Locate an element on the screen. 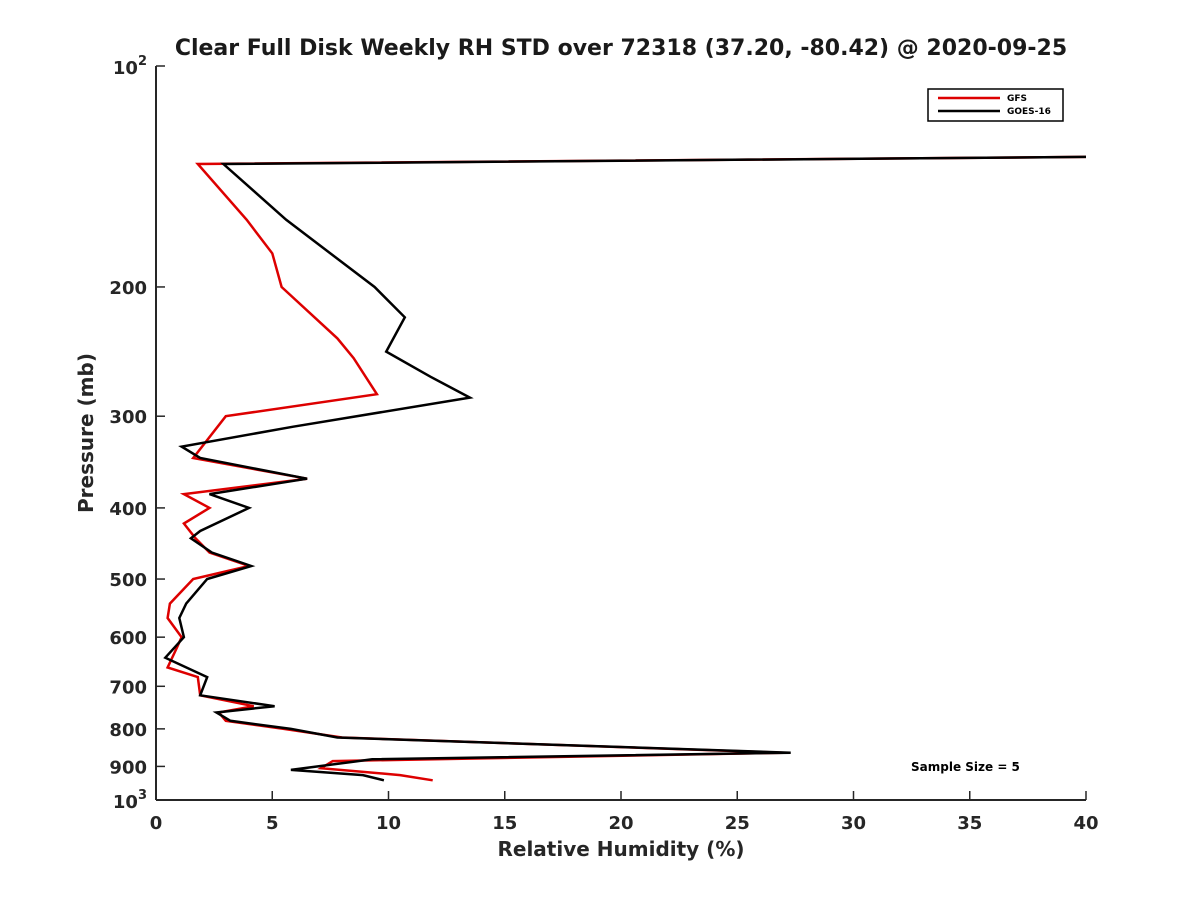 The width and height of the screenshot is (1200, 900). legend: GFS GOES-16 is located at coordinates (995, 105).